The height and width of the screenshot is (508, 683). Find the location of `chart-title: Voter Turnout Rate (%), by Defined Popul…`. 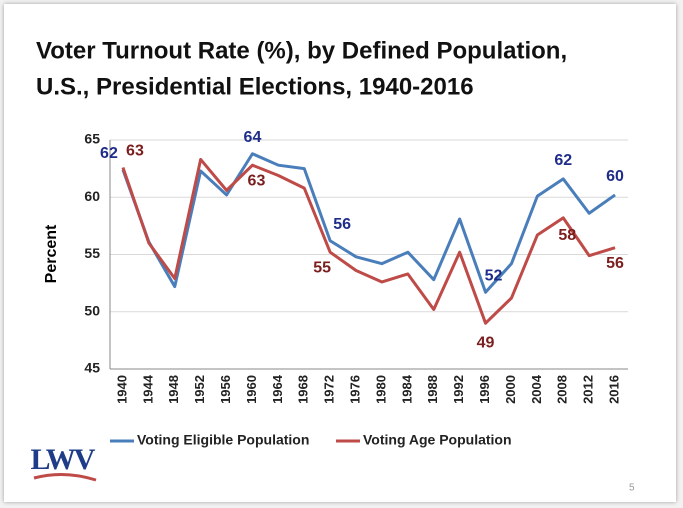

chart-title: Voter Turnout Rate (%), by Defined Popul… is located at coordinates (301, 50).